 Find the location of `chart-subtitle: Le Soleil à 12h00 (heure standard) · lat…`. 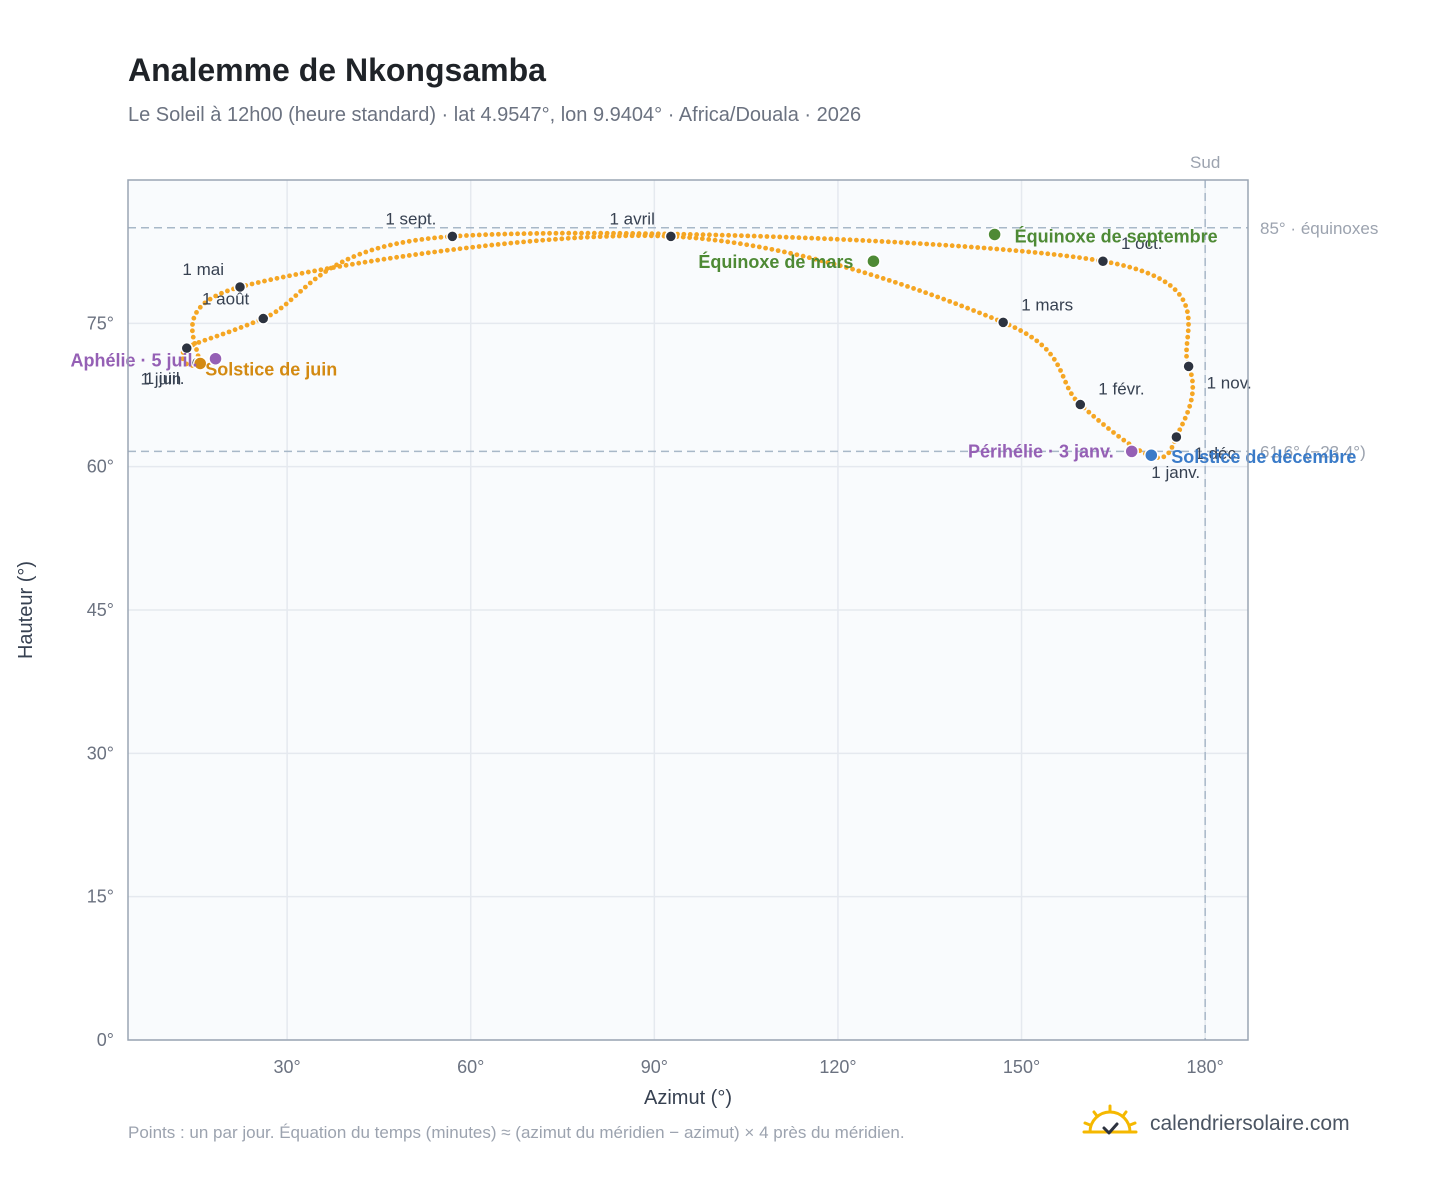

chart-subtitle: Le Soleil à 12h00 (heure standard) · lat… is located at coordinates (495, 115).